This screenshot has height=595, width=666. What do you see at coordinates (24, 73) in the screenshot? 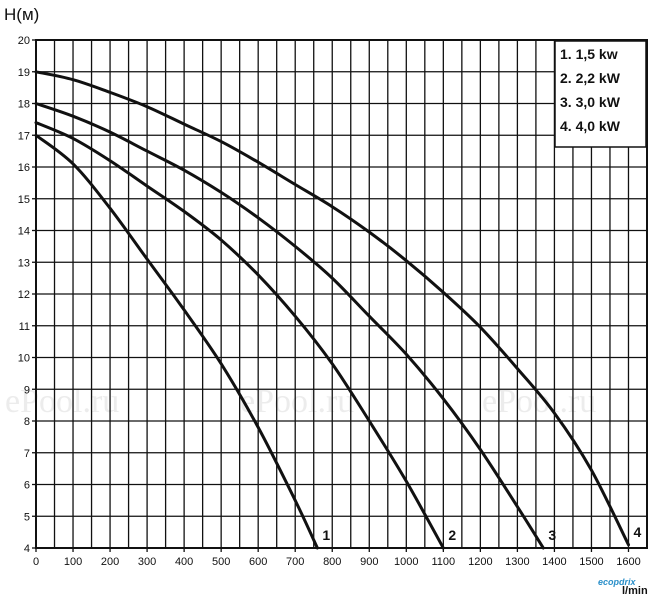
I see `y-tick-label: 19` at bounding box center [24, 73].